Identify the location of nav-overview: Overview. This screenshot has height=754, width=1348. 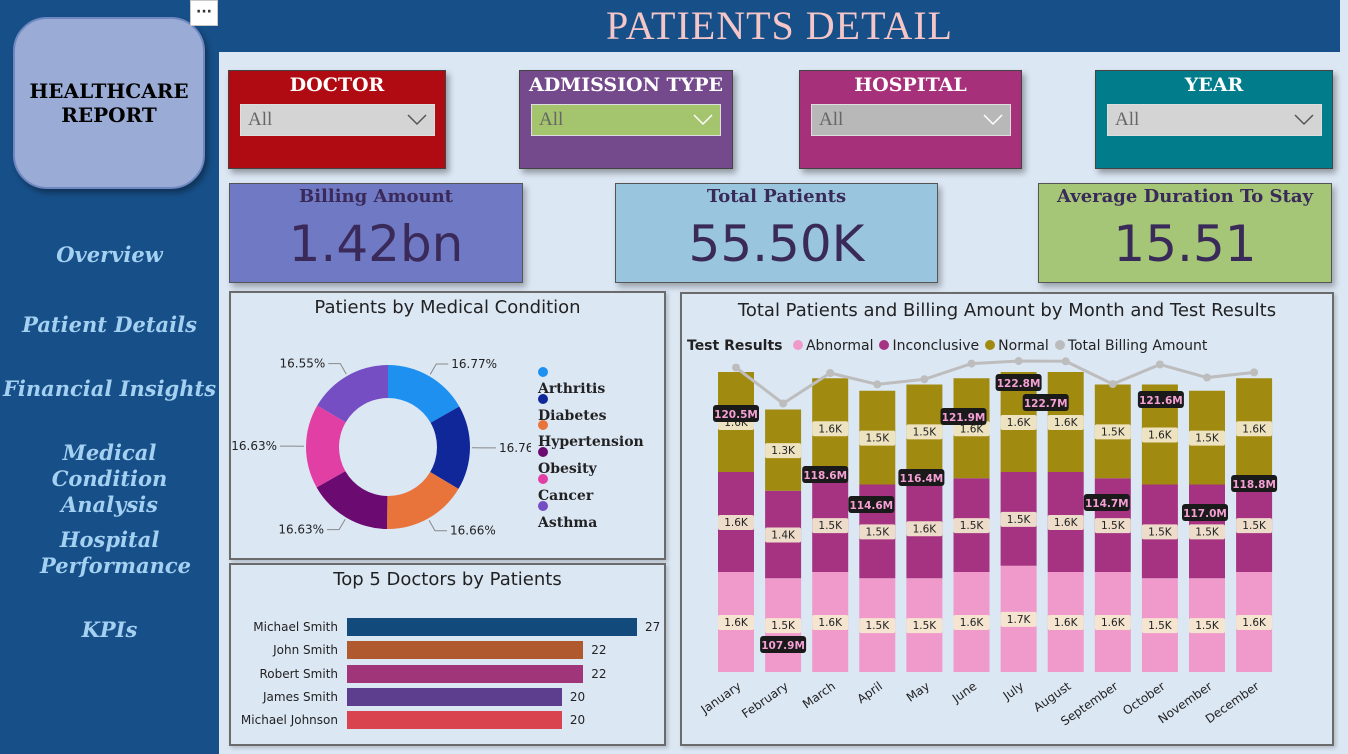
(109, 254).